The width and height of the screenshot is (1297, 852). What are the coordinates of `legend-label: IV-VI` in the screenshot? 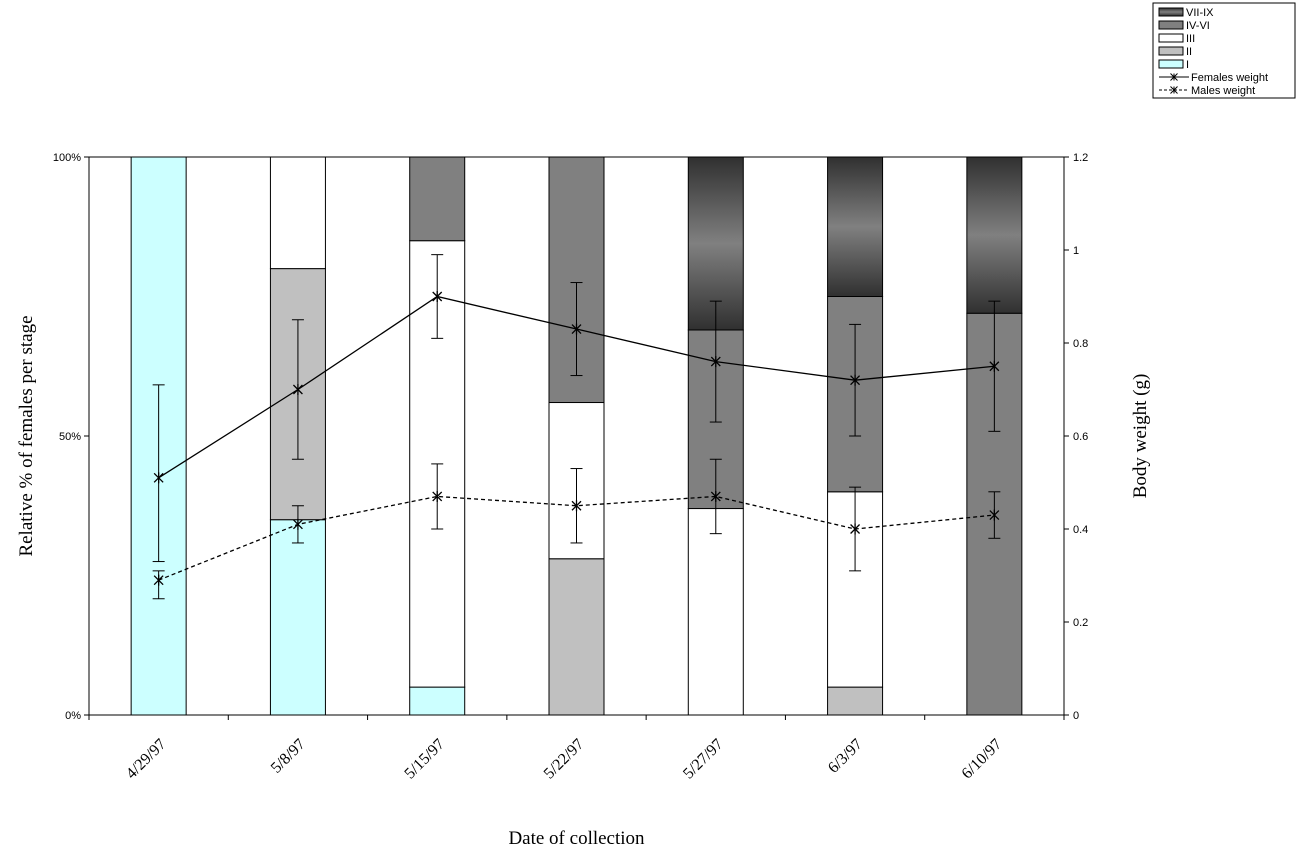 It's located at (1198, 26).